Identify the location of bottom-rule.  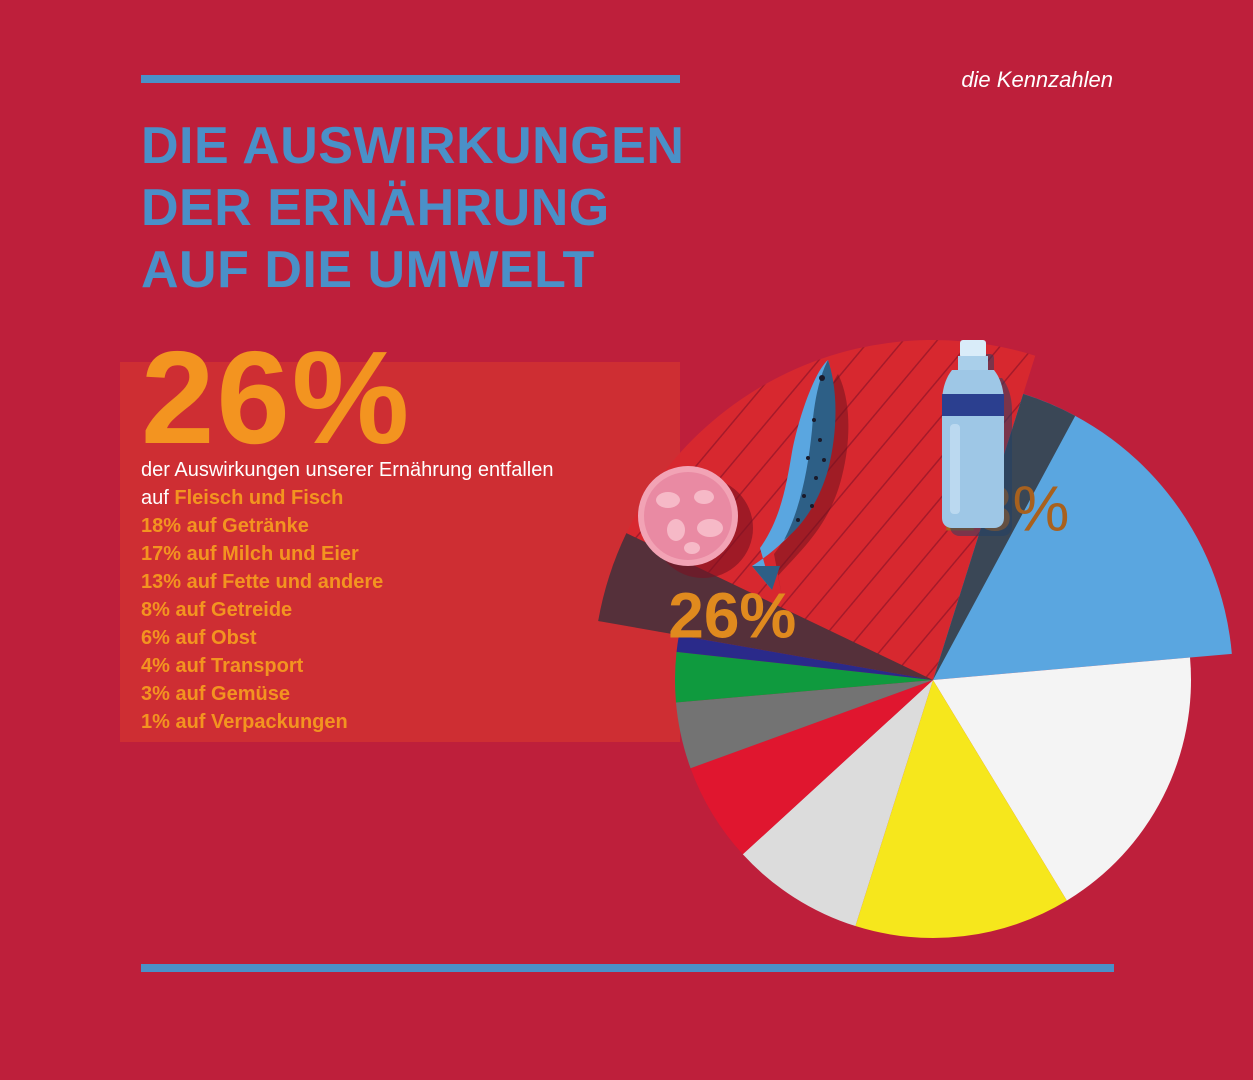
(627, 968).